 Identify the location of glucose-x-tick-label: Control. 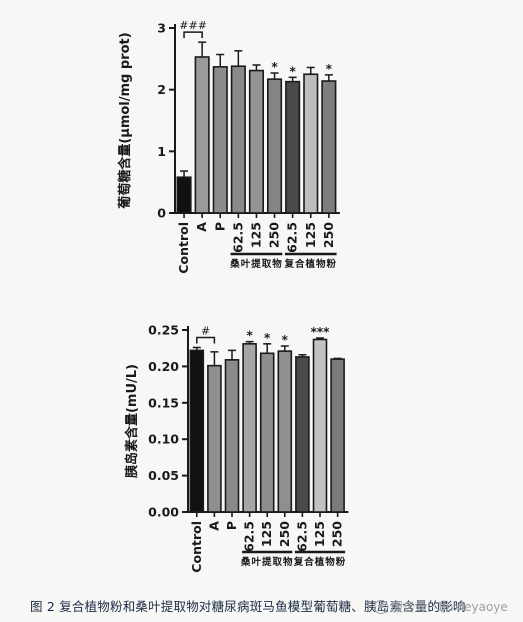
(183, 248).